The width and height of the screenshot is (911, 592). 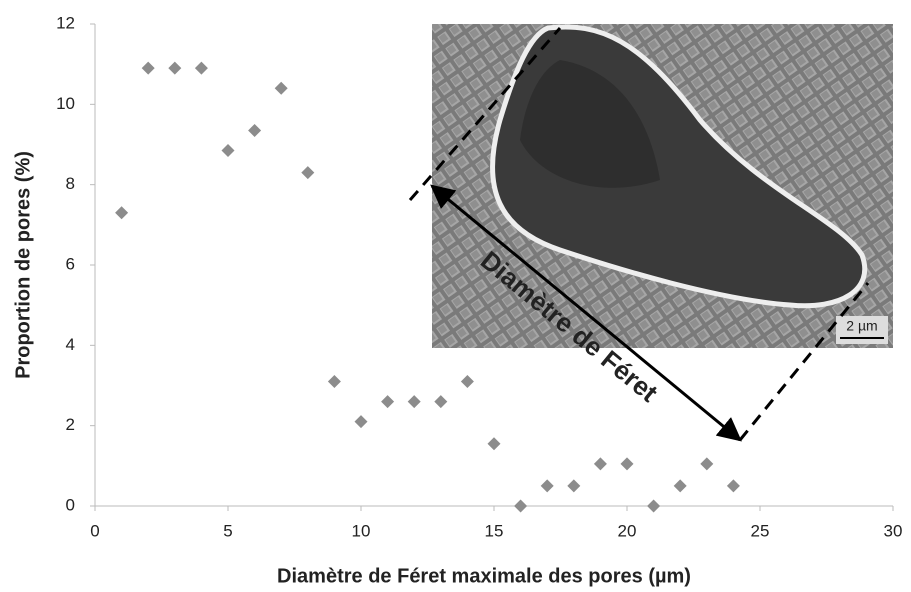 What do you see at coordinates (65, 103) in the screenshot?
I see `y-tick-label: 10` at bounding box center [65, 103].